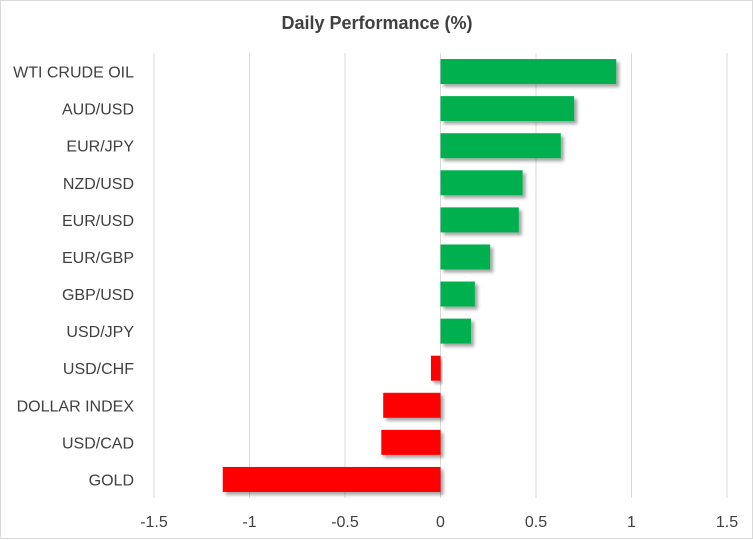 The image size is (753, 540). What do you see at coordinates (111, 480) in the screenshot?
I see `category-label: GOLD` at bounding box center [111, 480].